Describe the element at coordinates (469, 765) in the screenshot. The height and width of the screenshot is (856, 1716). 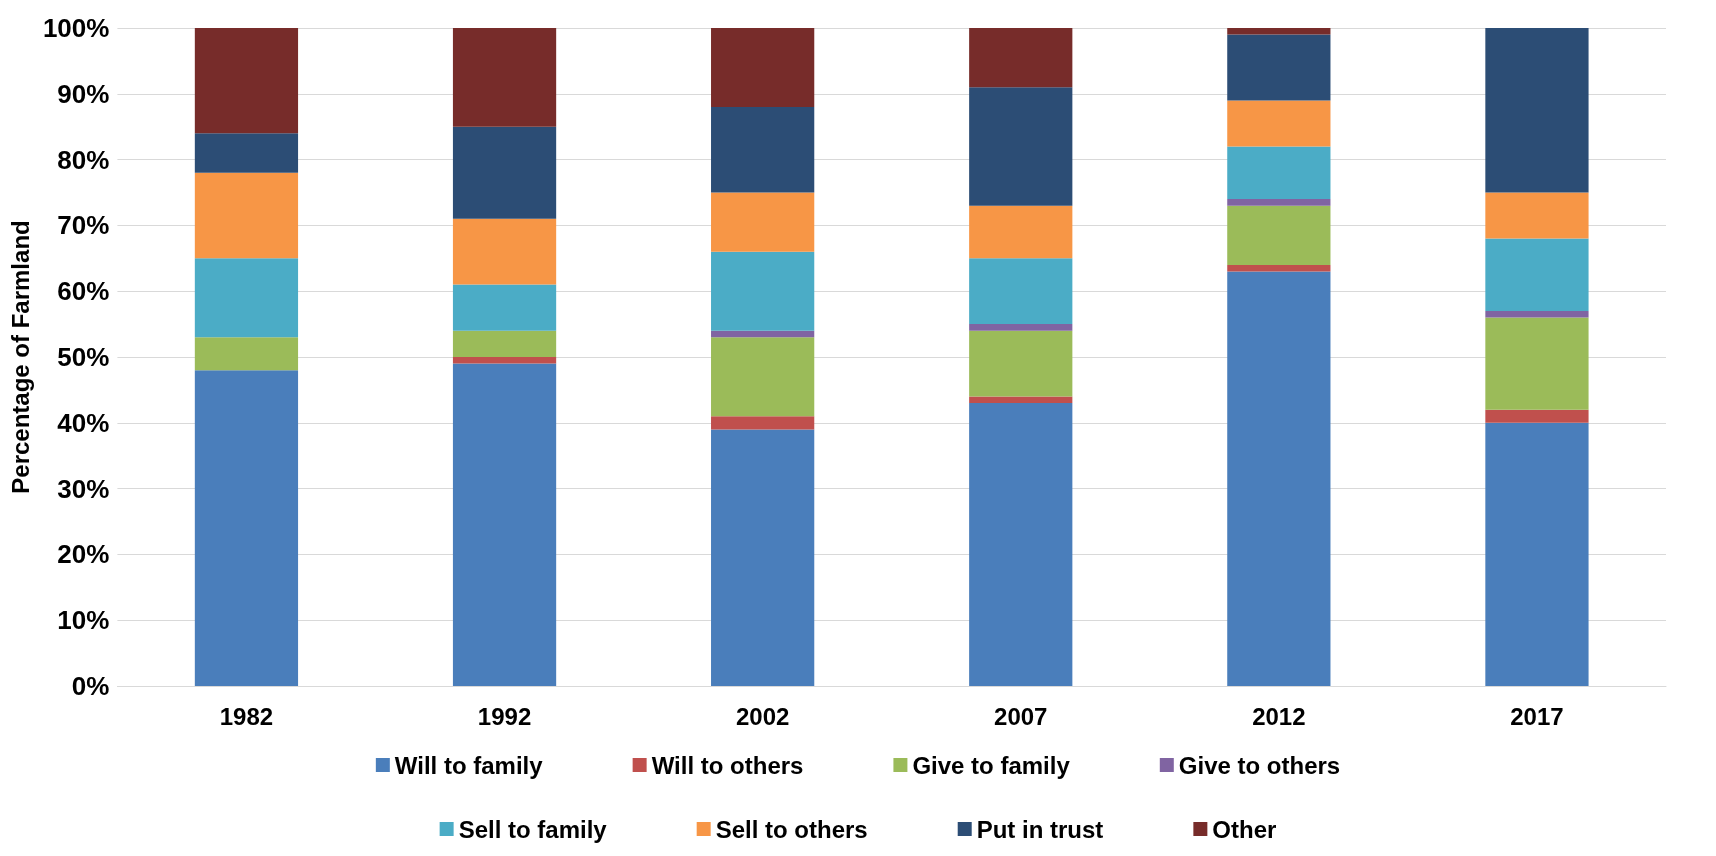
I see `legend-label: Will to family` at that location.